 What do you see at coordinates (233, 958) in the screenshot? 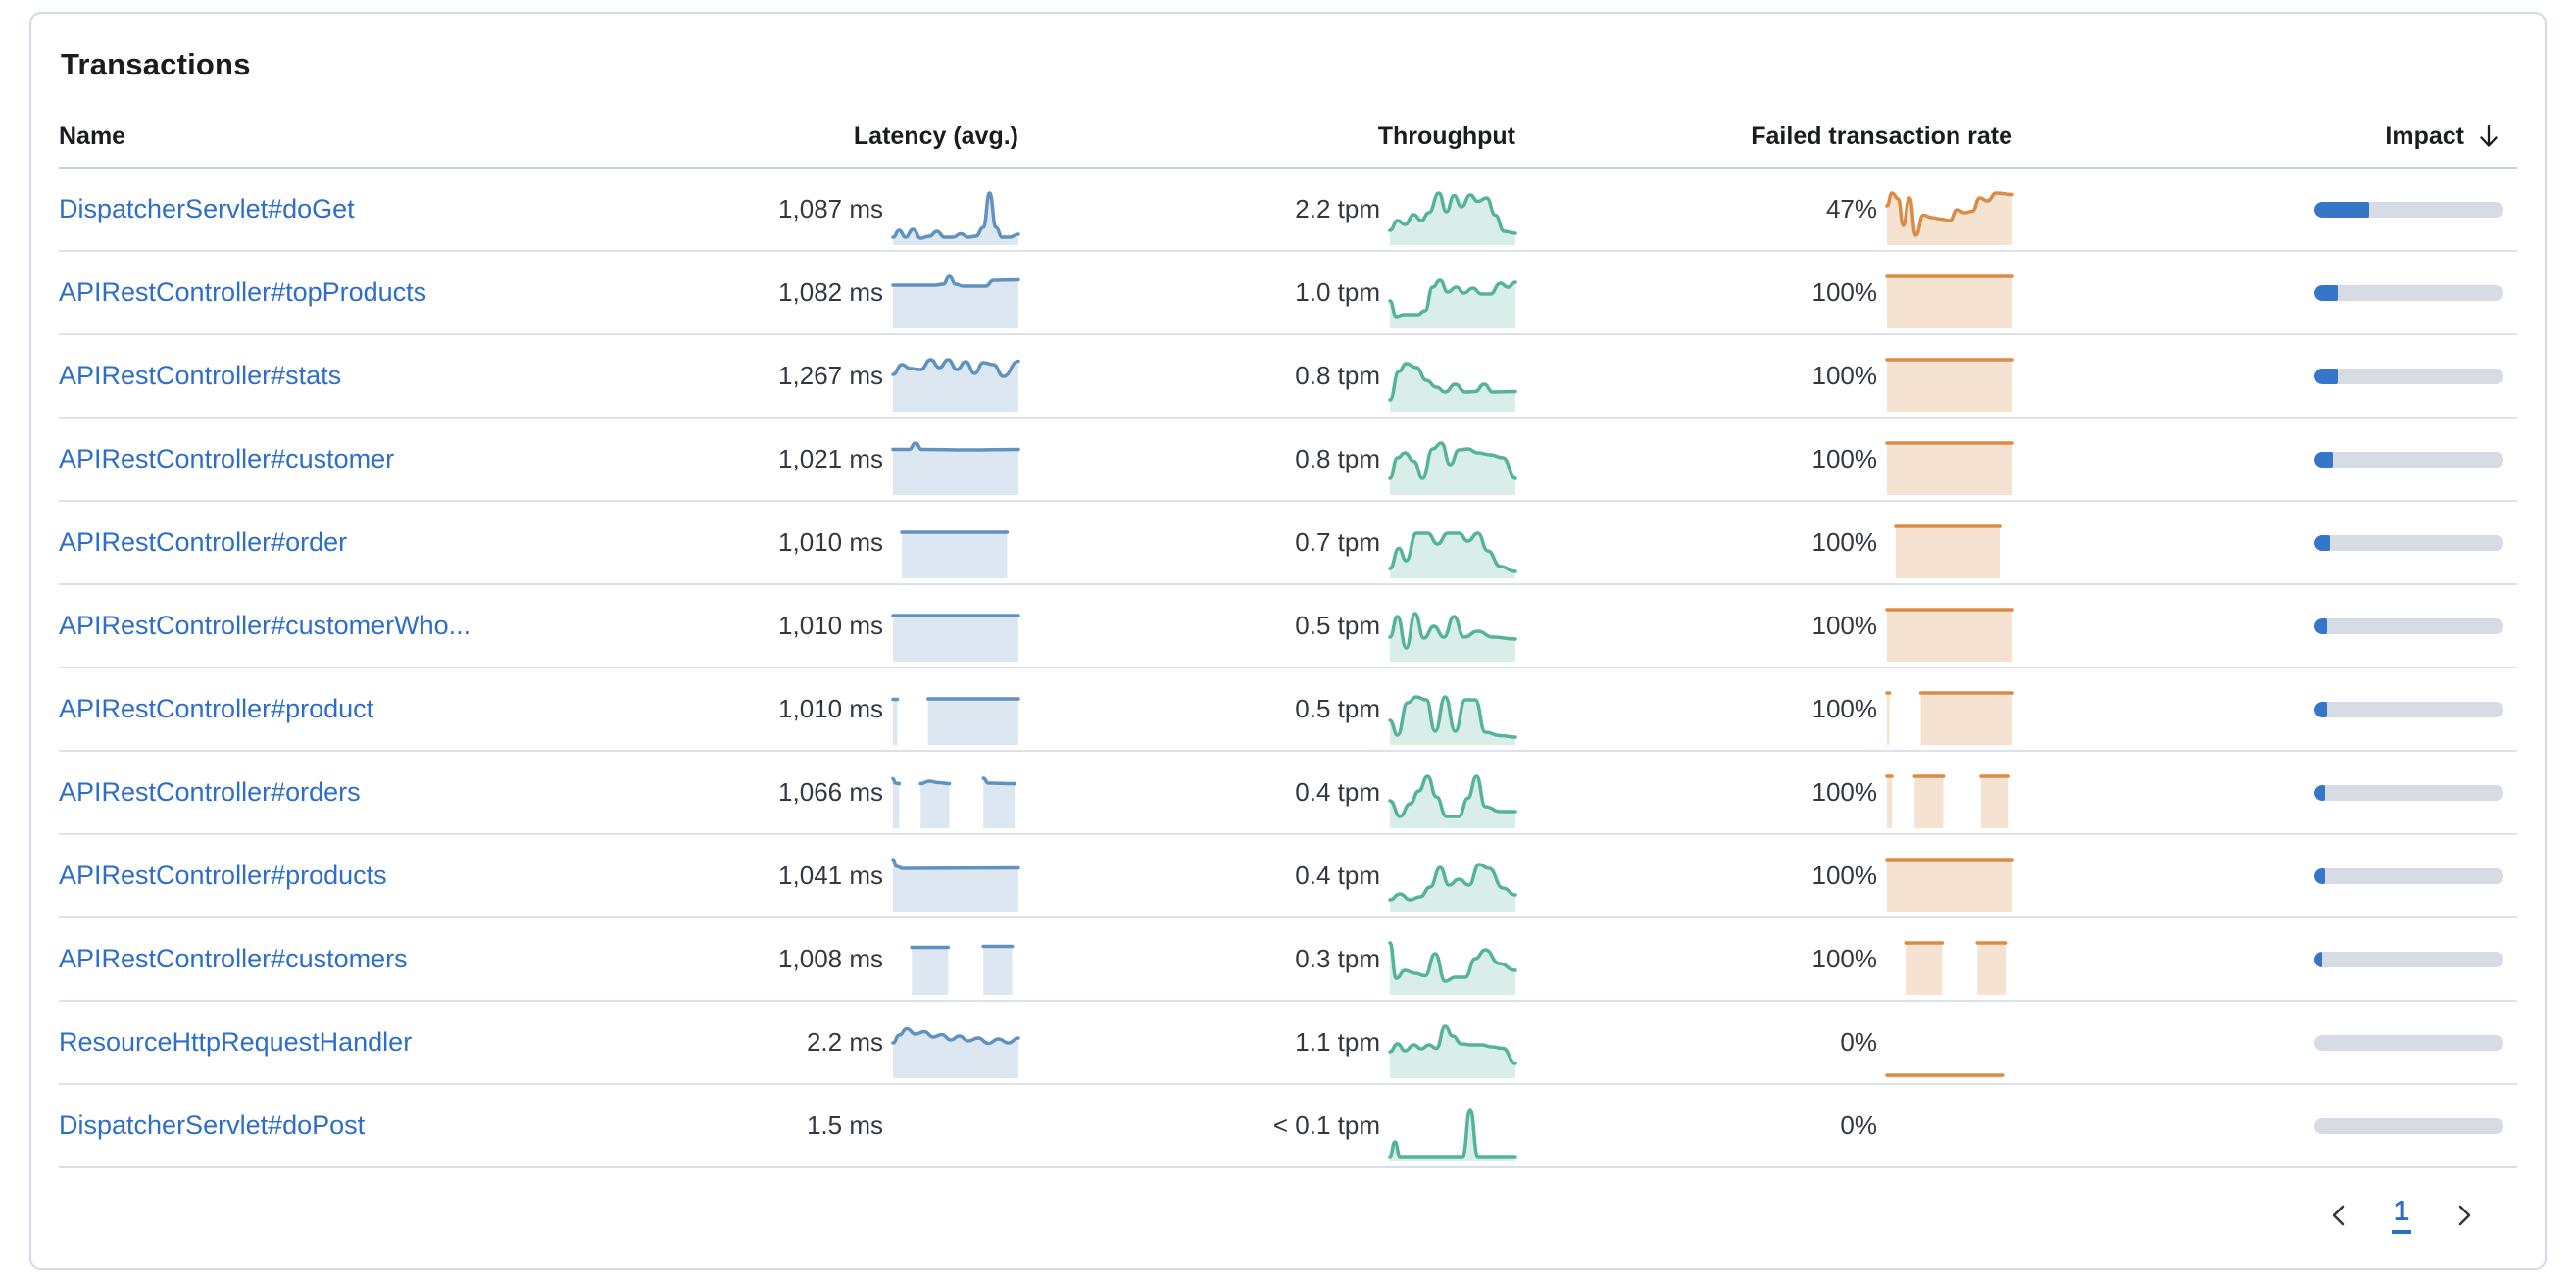
I see `transaction-link: APIRestController#customers` at bounding box center [233, 958].